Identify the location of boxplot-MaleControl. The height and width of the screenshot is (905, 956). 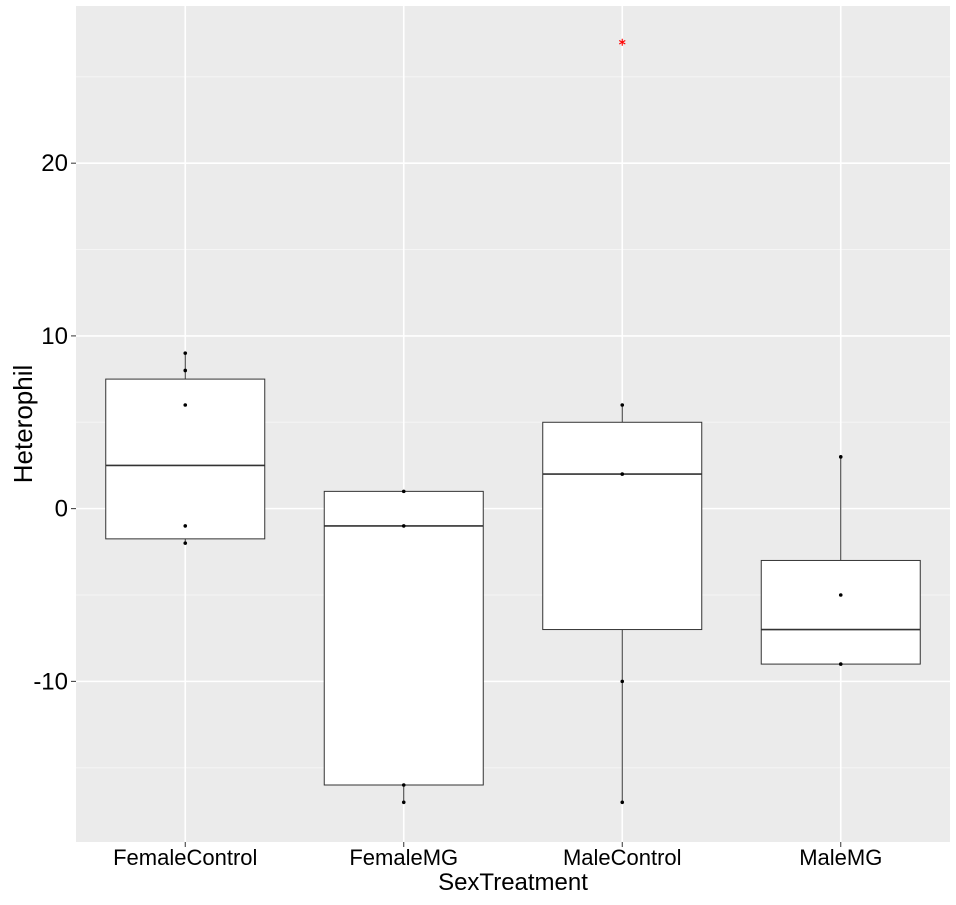
(622, 604).